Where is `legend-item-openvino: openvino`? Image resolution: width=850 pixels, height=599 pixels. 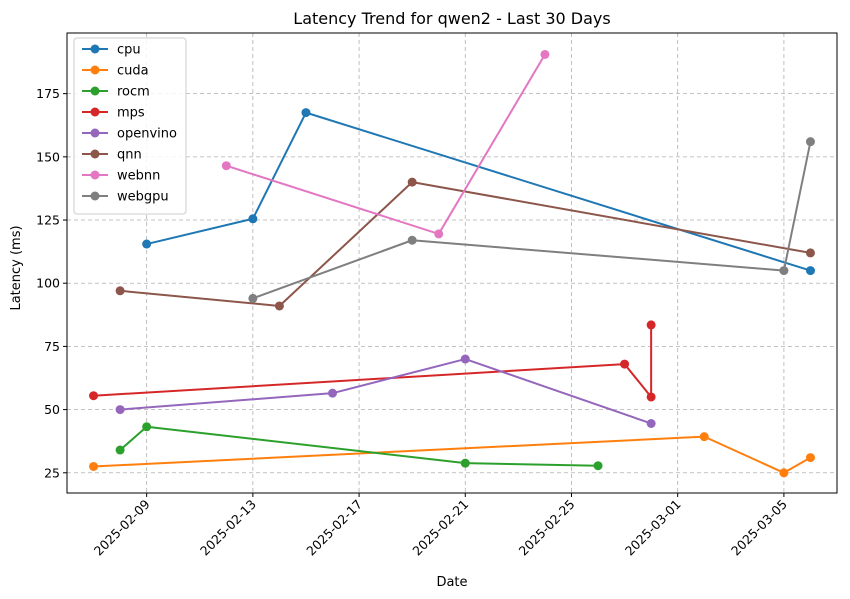 legend-item-openvino: openvino is located at coordinates (129, 134).